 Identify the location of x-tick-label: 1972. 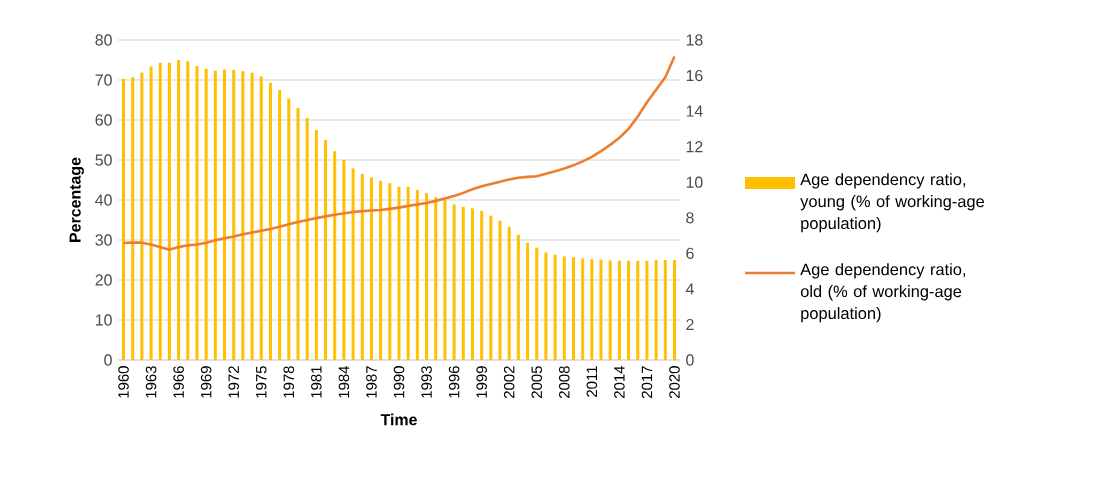
(233, 382).